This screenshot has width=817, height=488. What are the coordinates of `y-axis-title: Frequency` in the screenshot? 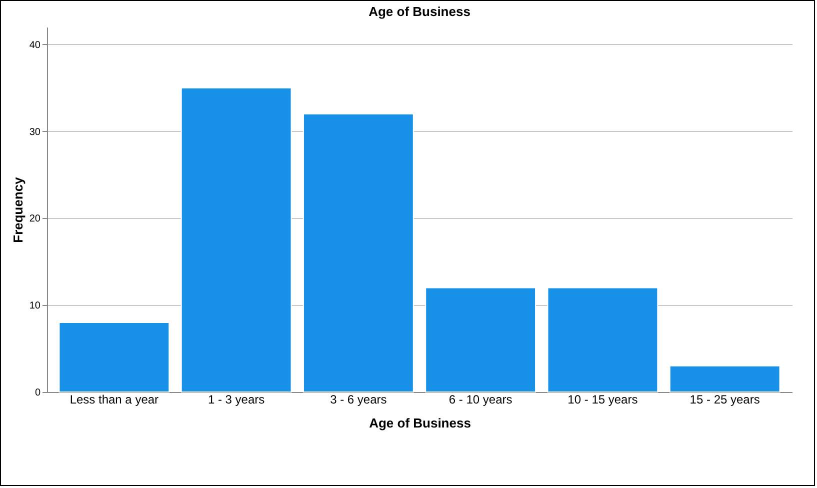 It's located at (18, 209).